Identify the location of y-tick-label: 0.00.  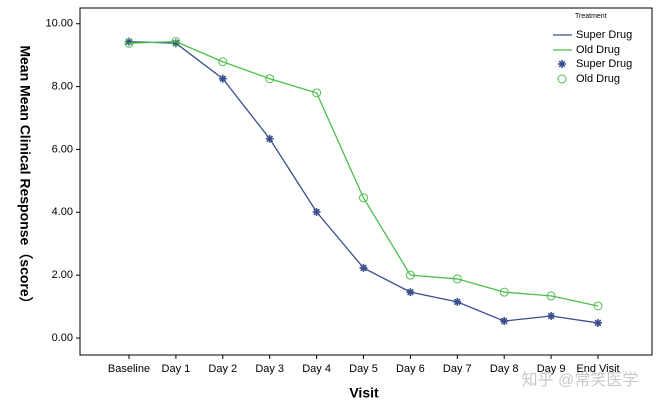
(62, 338).